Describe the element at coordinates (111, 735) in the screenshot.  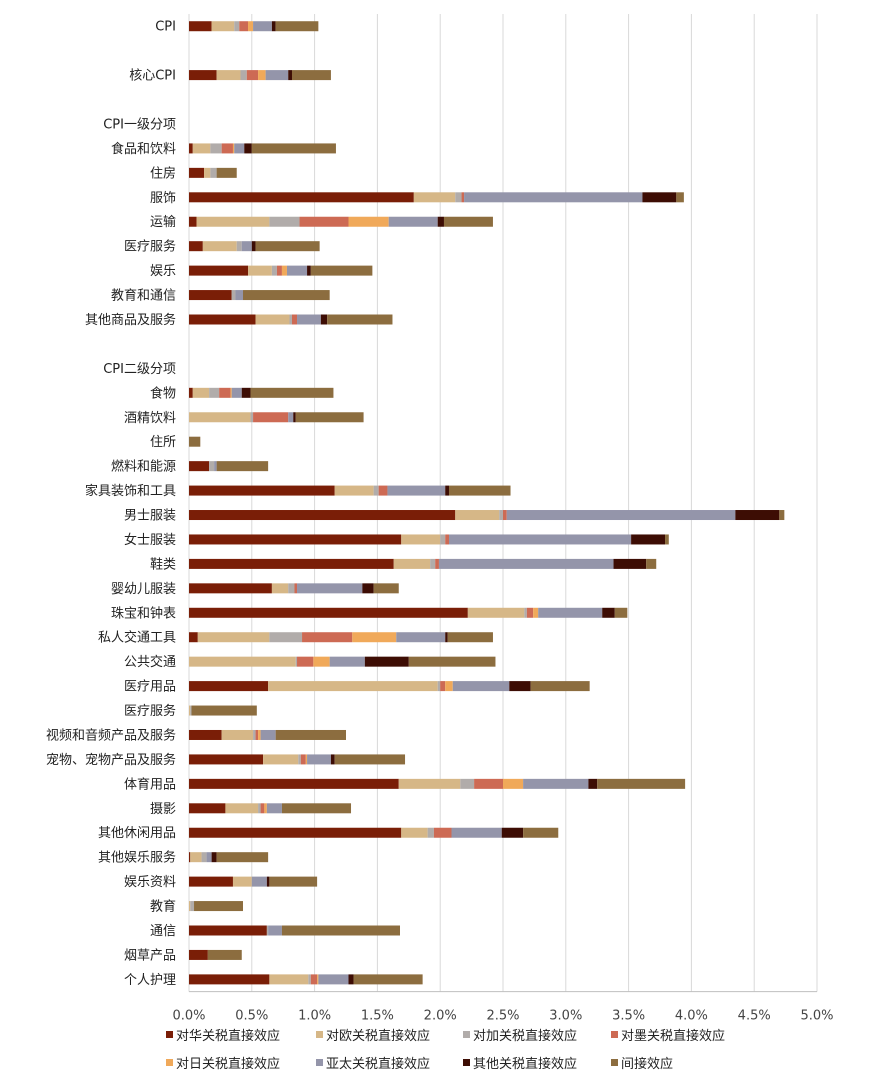
I see `category-label: 视频和音频产品及服务` at that location.